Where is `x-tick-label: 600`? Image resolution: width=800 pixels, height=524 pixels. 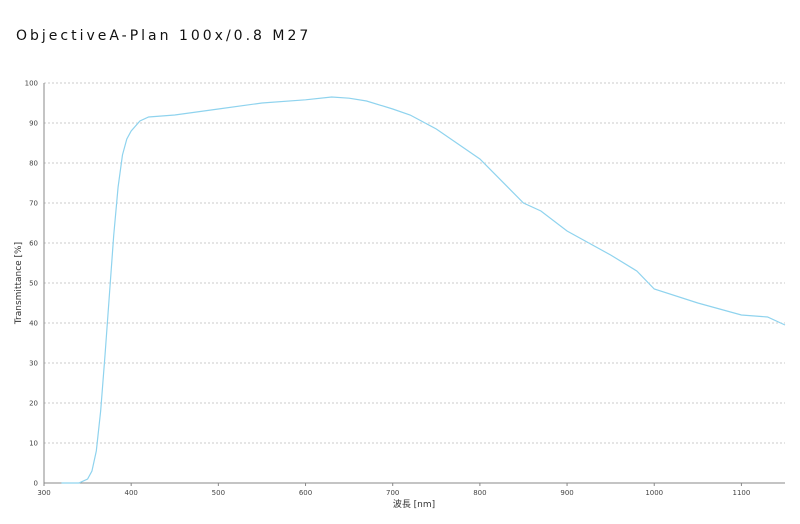 x-tick-label: 600 is located at coordinates (305, 493).